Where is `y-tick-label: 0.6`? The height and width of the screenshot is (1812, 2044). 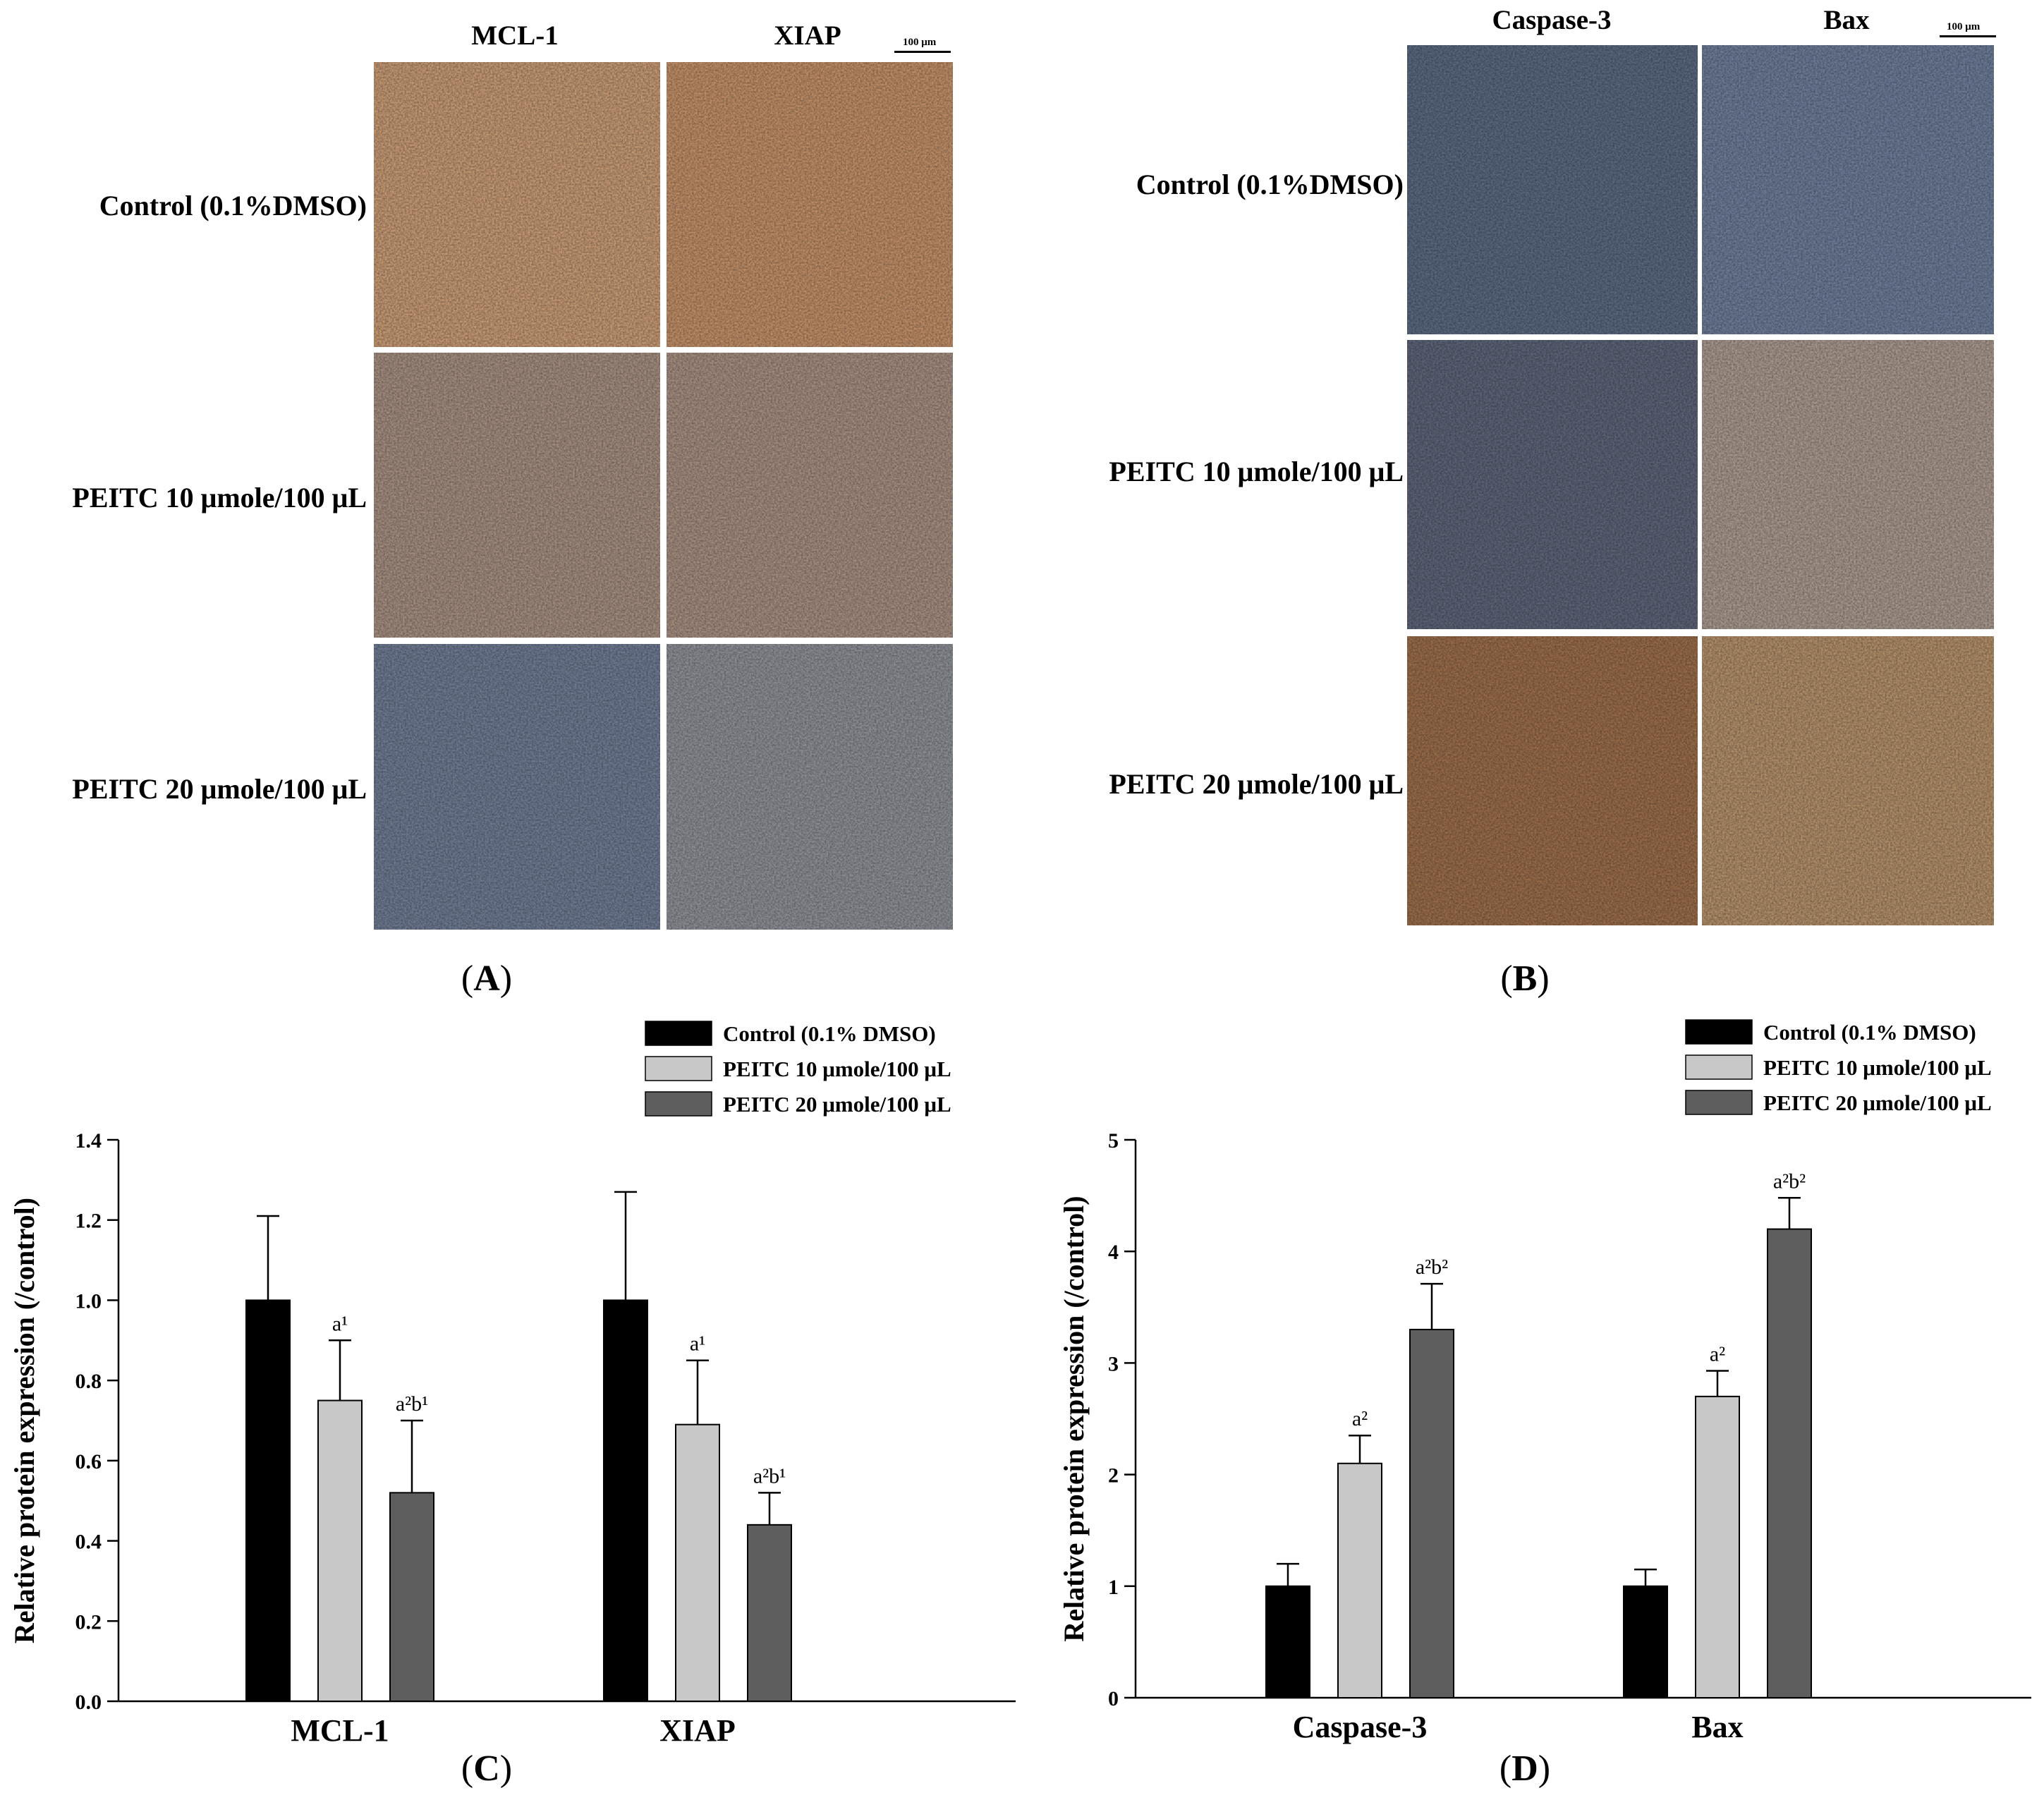 y-tick-label: 0.6 is located at coordinates (88, 1461).